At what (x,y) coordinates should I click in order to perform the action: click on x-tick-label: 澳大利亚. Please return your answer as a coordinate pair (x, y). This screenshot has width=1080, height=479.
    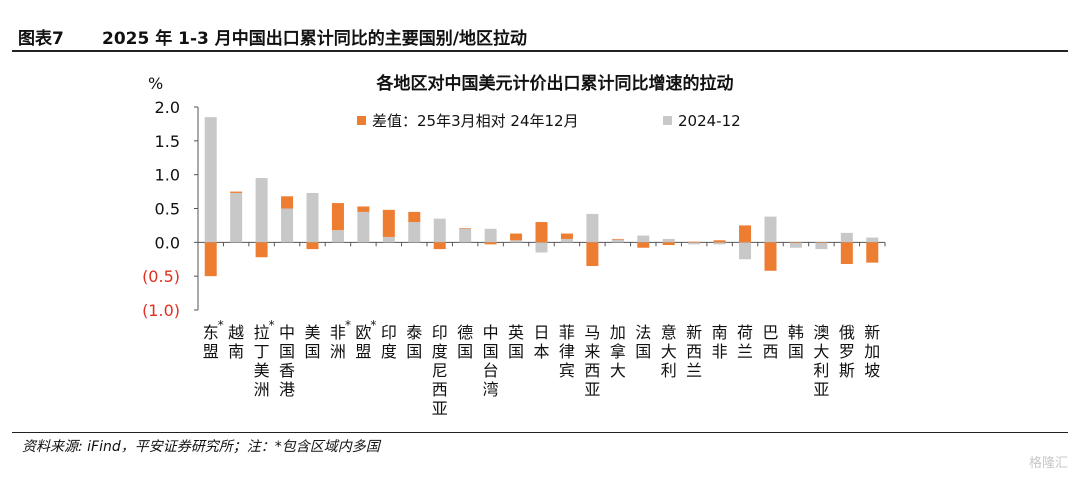
    Looking at the image, I should click on (821, 361).